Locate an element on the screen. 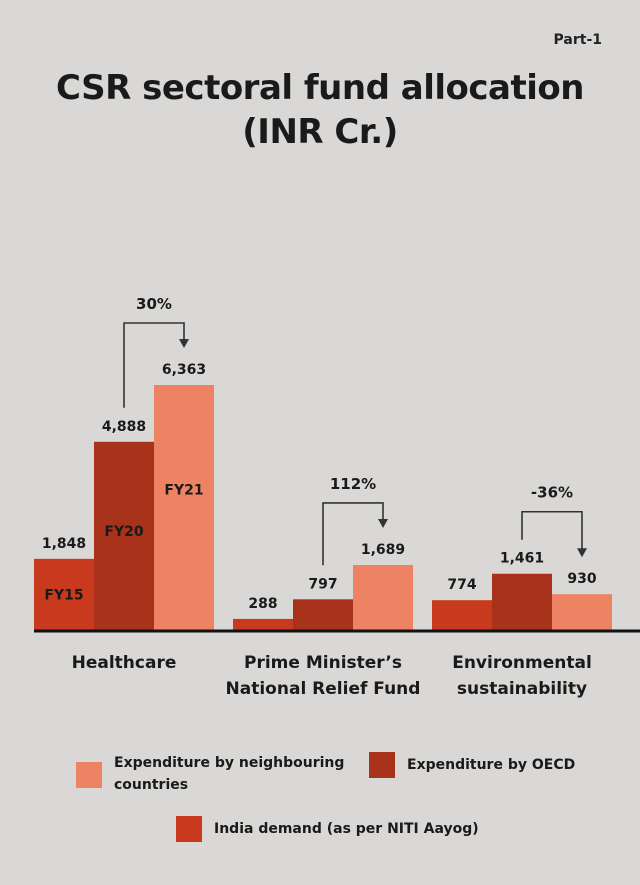 This screenshot has width=640, height=885. legend-label-oecd: Expenditure by OECD is located at coordinates (491, 765).